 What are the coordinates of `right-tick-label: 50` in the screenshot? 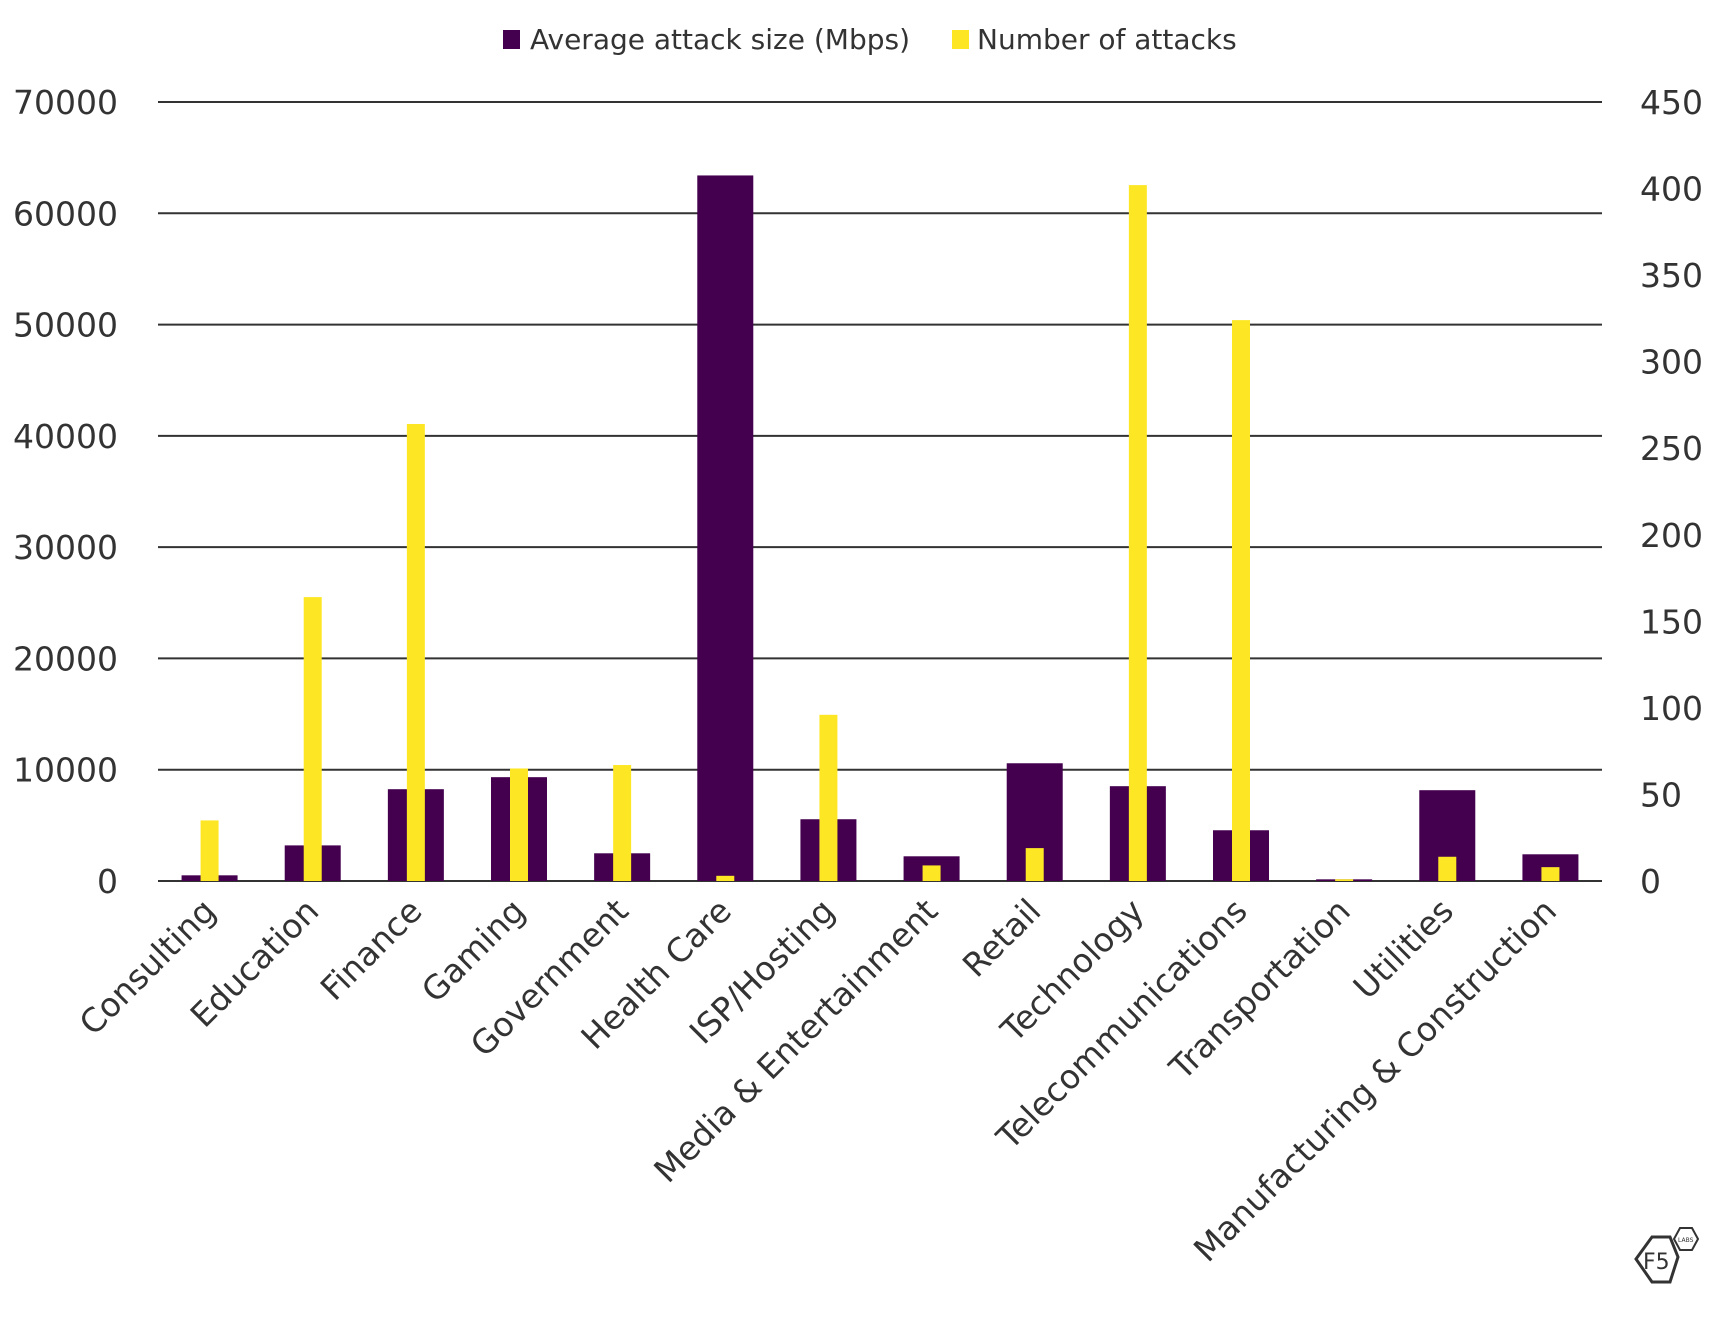 It's located at (1661, 794).